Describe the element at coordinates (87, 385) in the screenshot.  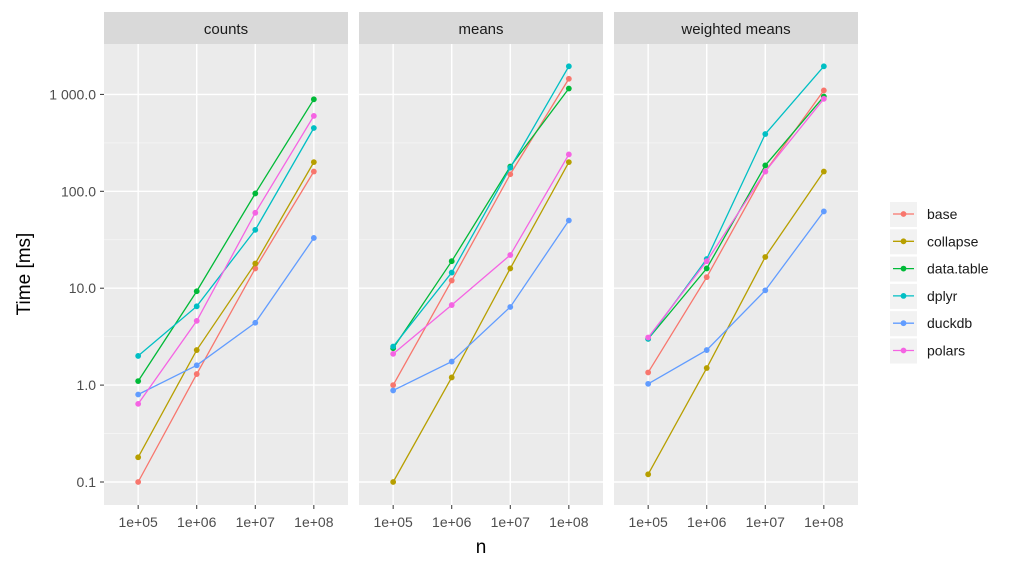
I see `y-tick-label: 1.0` at that location.